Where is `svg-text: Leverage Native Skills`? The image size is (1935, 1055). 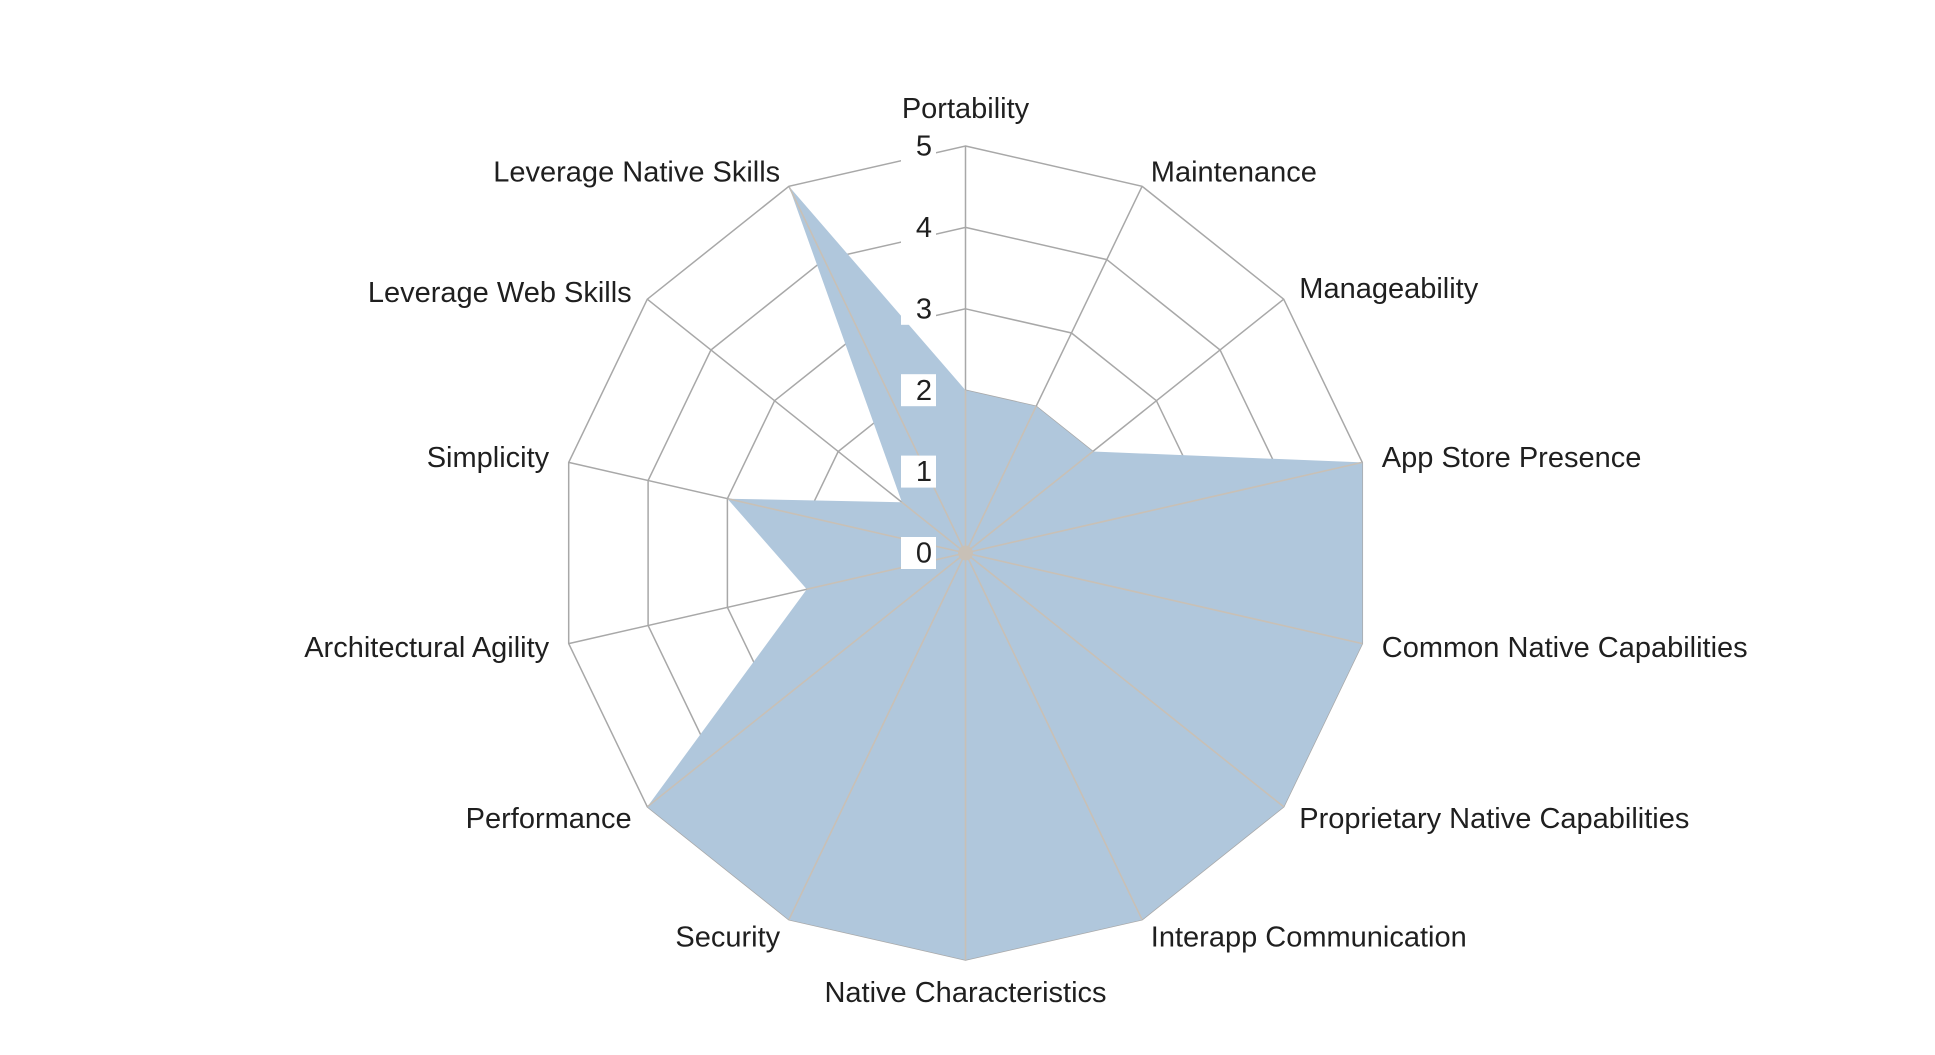 svg-text: Leverage Native Skills is located at coordinates (636, 172).